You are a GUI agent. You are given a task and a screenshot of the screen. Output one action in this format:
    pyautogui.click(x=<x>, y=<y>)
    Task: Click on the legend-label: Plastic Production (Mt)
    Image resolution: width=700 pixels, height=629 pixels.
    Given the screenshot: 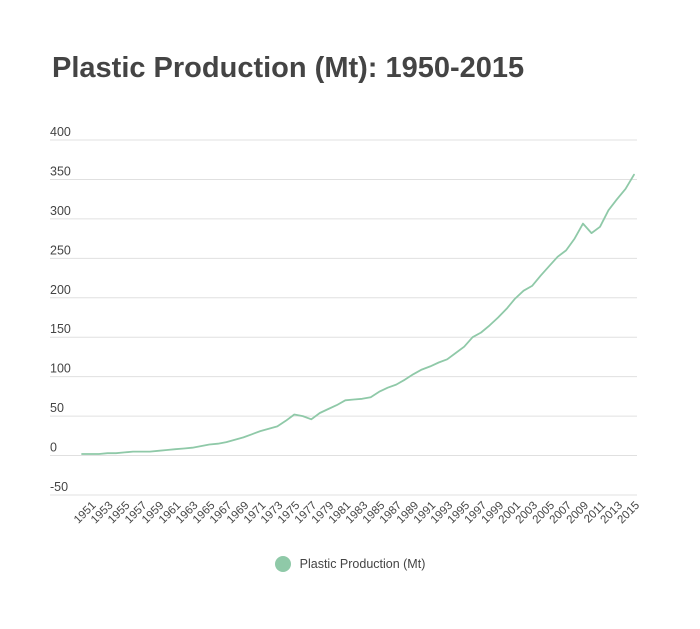 What is the action you would take?
    pyautogui.click(x=362, y=564)
    